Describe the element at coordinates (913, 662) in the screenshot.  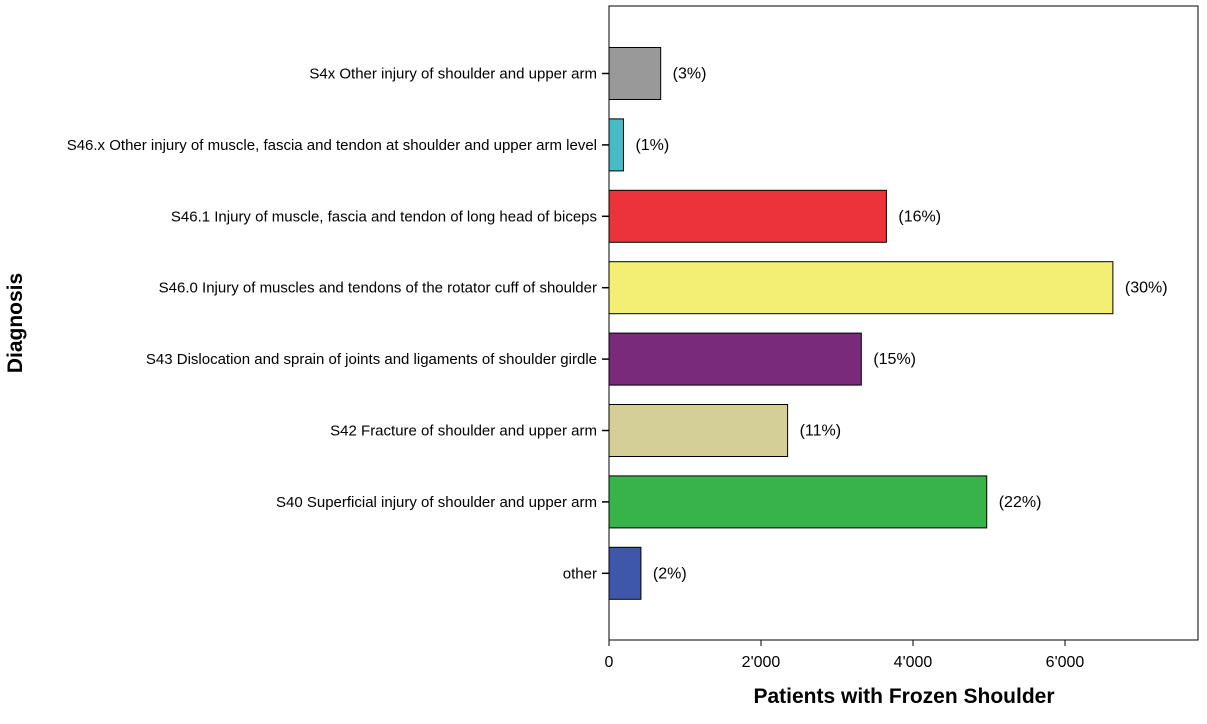
I see `x-tick-label-2: 4'000` at that location.